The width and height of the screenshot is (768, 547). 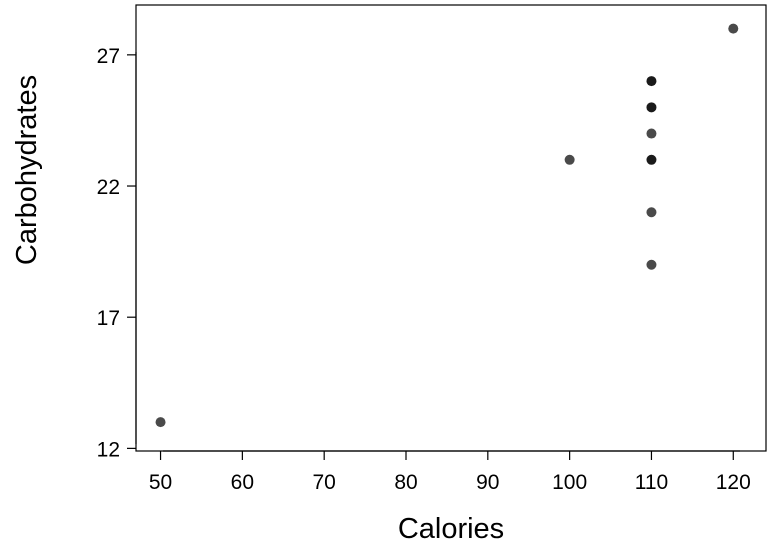 I want to click on y-tick-label: 17, so click(x=108, y=318).